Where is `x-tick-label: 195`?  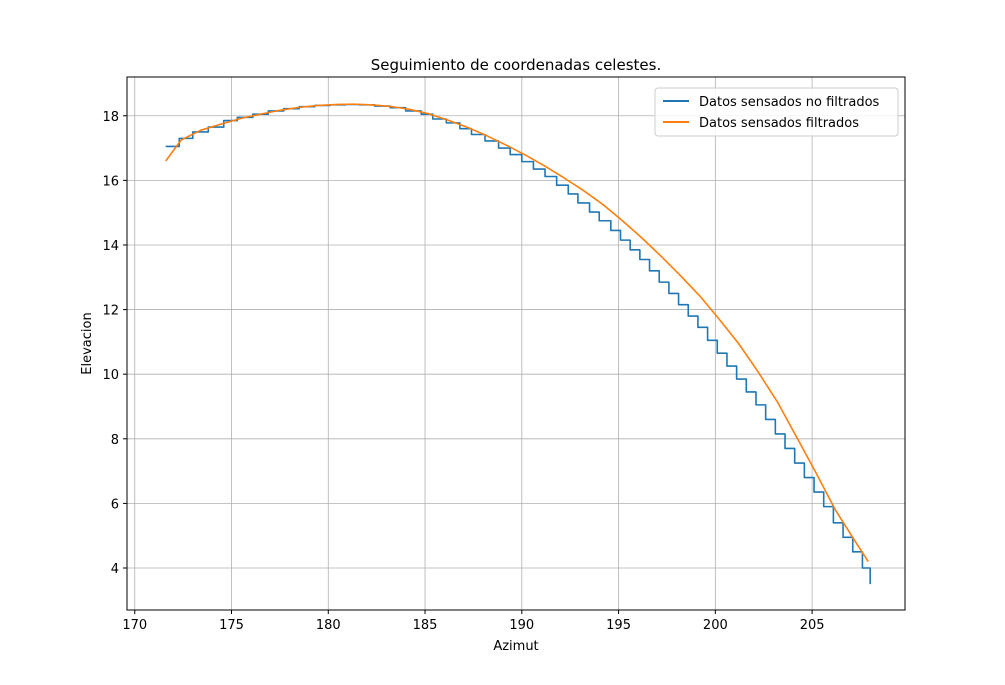 x-tick-label: 195 is located at coordinates (618, 625).